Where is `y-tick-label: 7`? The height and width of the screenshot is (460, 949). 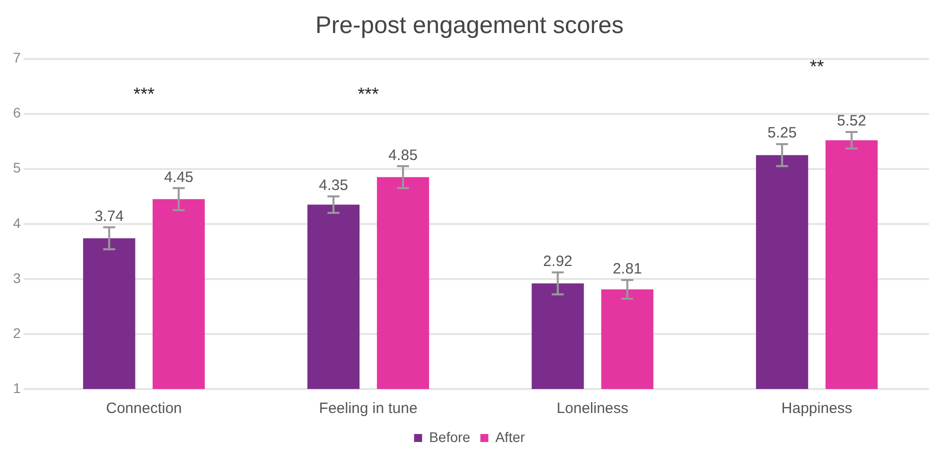 y-tick-label: 7 is located at coordinates (16, 58).